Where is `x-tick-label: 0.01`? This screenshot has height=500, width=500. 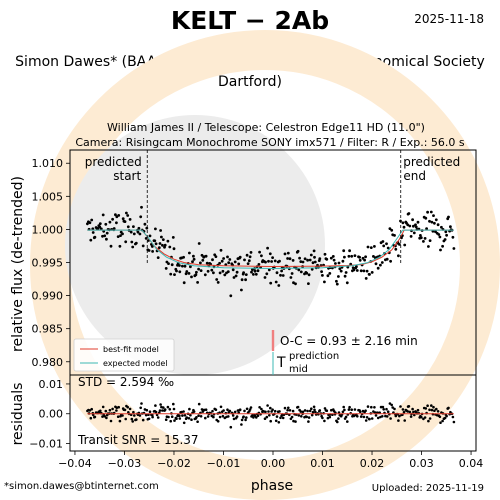 x-tick-label: 0.01 is located at coordinates (322, 463).